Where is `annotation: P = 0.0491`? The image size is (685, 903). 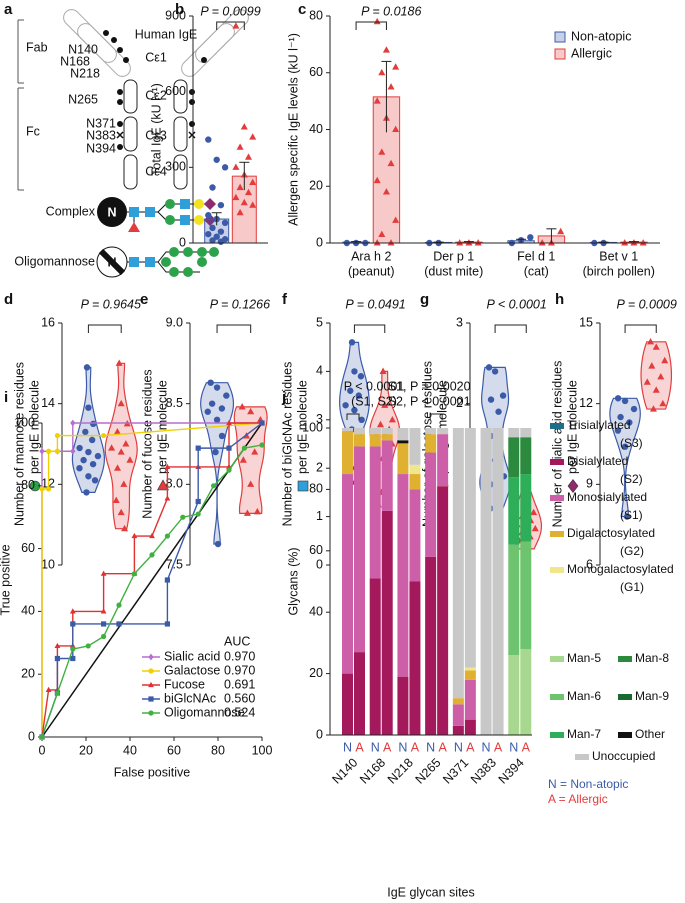
annotation: P = 0.0491 is located at coordinates (375, 304).